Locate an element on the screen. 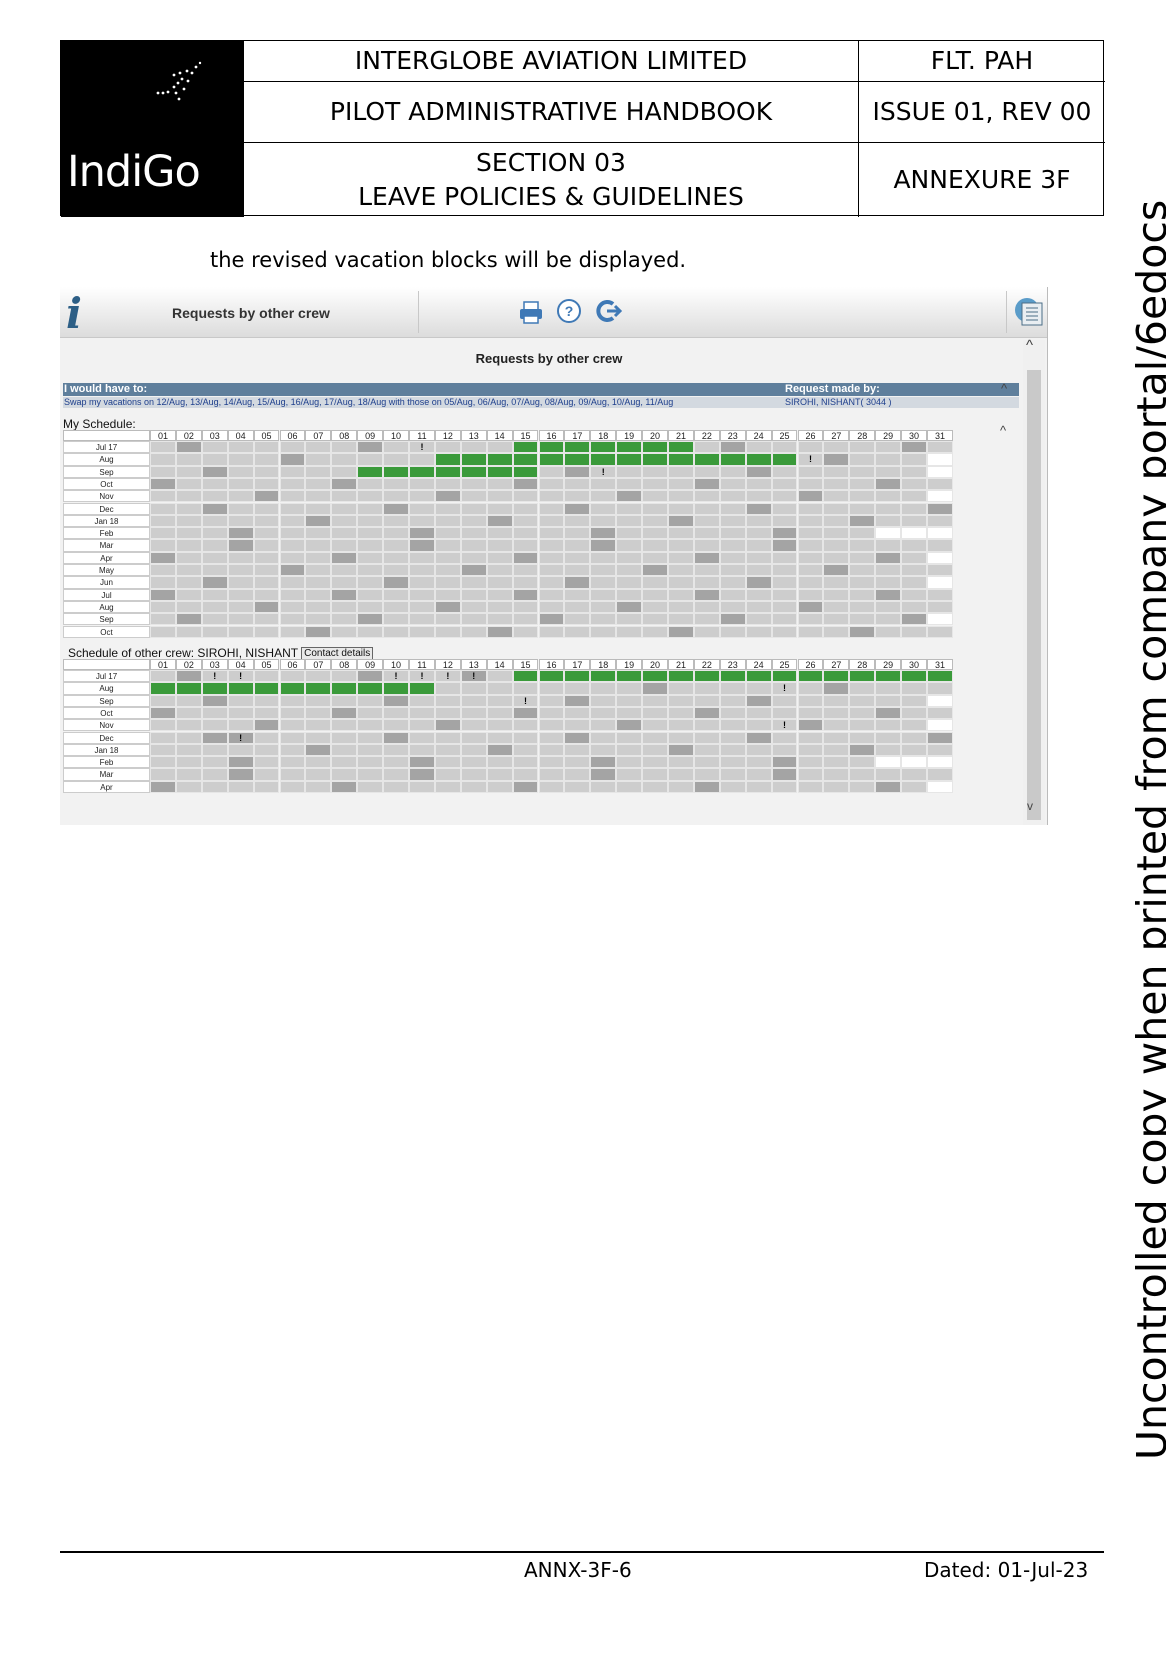  scroll-down-arrow: v is located at coordinates (1030, 806).